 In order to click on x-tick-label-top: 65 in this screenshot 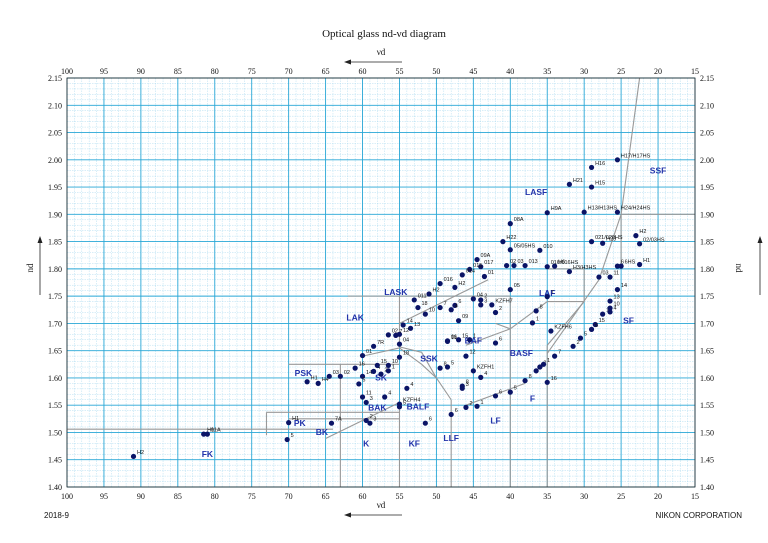, I will do `click(326, 71)`.